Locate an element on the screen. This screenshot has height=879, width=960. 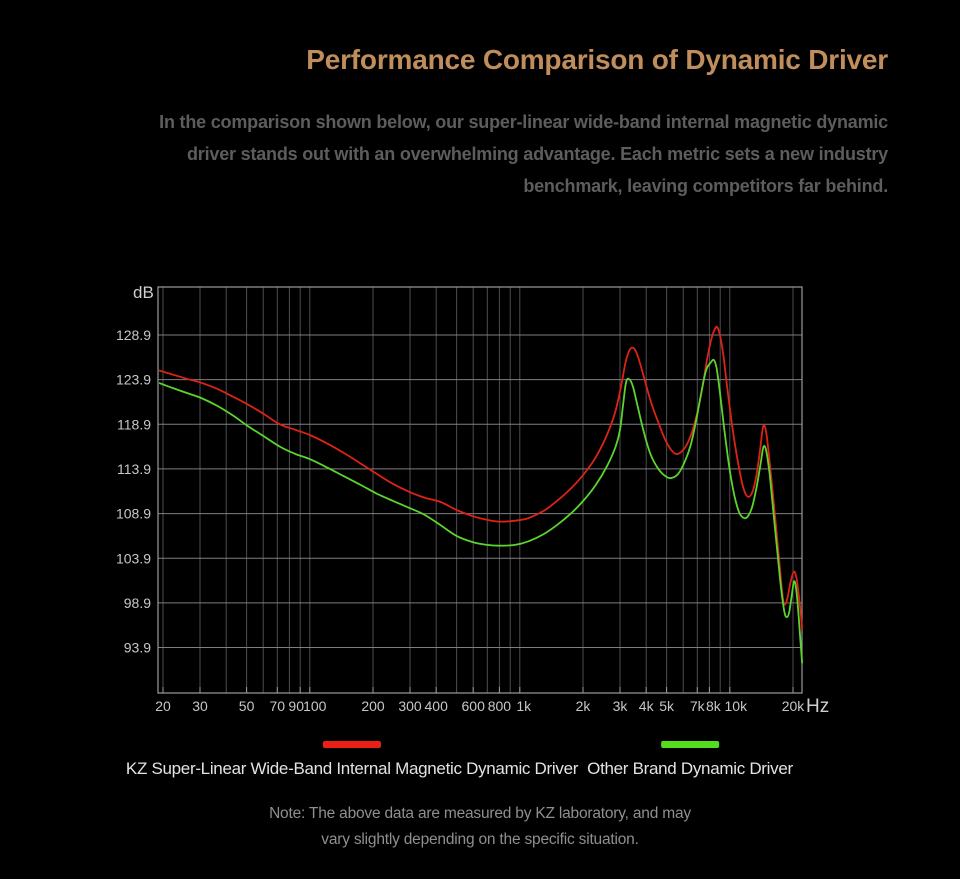
legend-label-1: Other Brand Dynamic Driver is located at coordinates (690, 768).